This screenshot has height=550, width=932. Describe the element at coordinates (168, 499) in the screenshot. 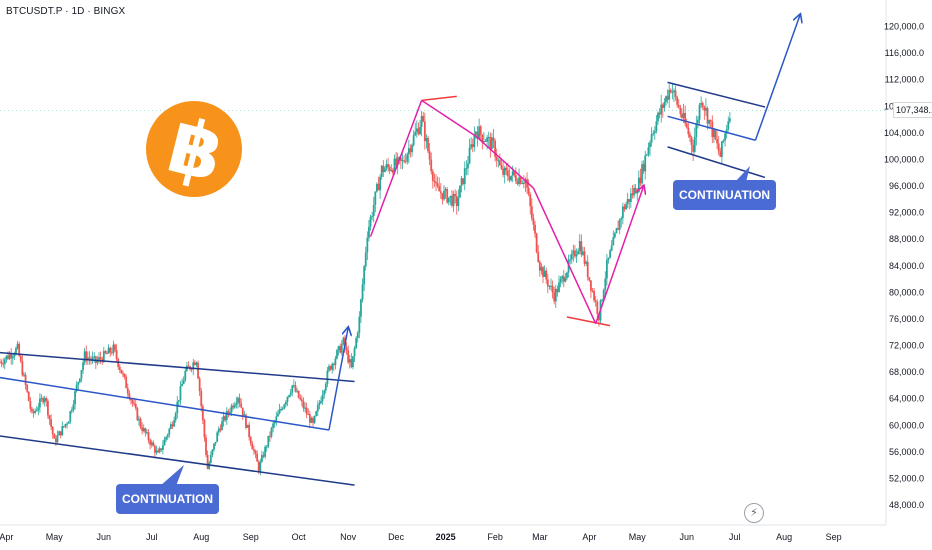

I see `continuation-callout-left: CONTINUATION` at that location.